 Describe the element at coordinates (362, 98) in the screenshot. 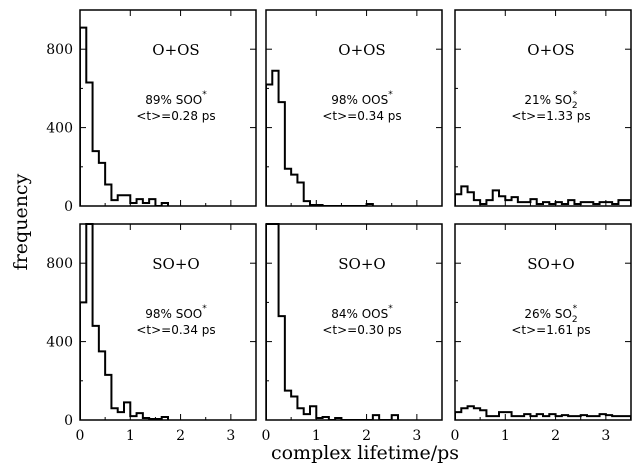

I see `panel-percentage: 98% OOS*` at that location.